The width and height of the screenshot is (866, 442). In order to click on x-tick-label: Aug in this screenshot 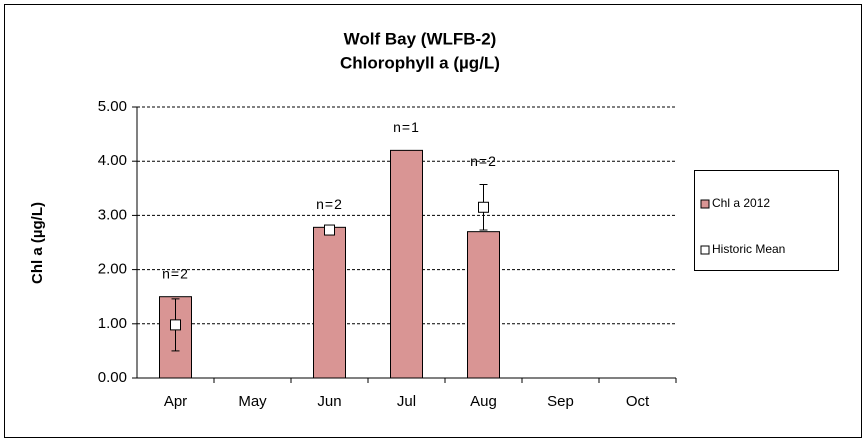, I will do `click(483, 401)`.